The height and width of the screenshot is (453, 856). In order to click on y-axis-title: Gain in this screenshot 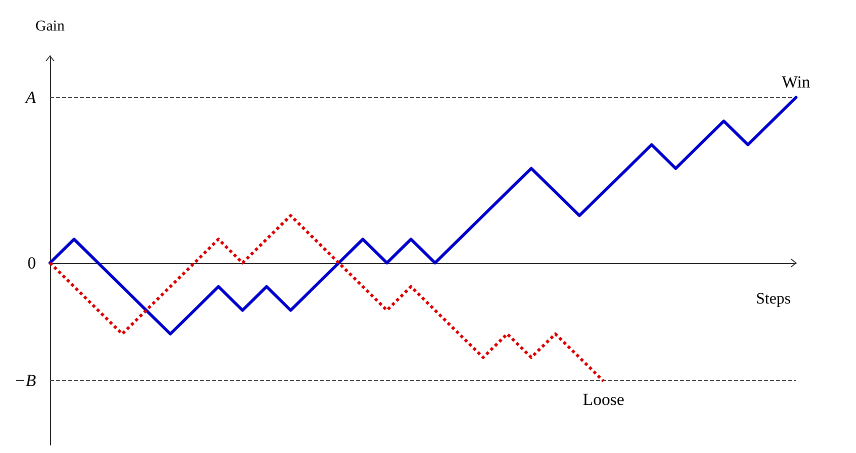, I will do `click(50, 26)`.